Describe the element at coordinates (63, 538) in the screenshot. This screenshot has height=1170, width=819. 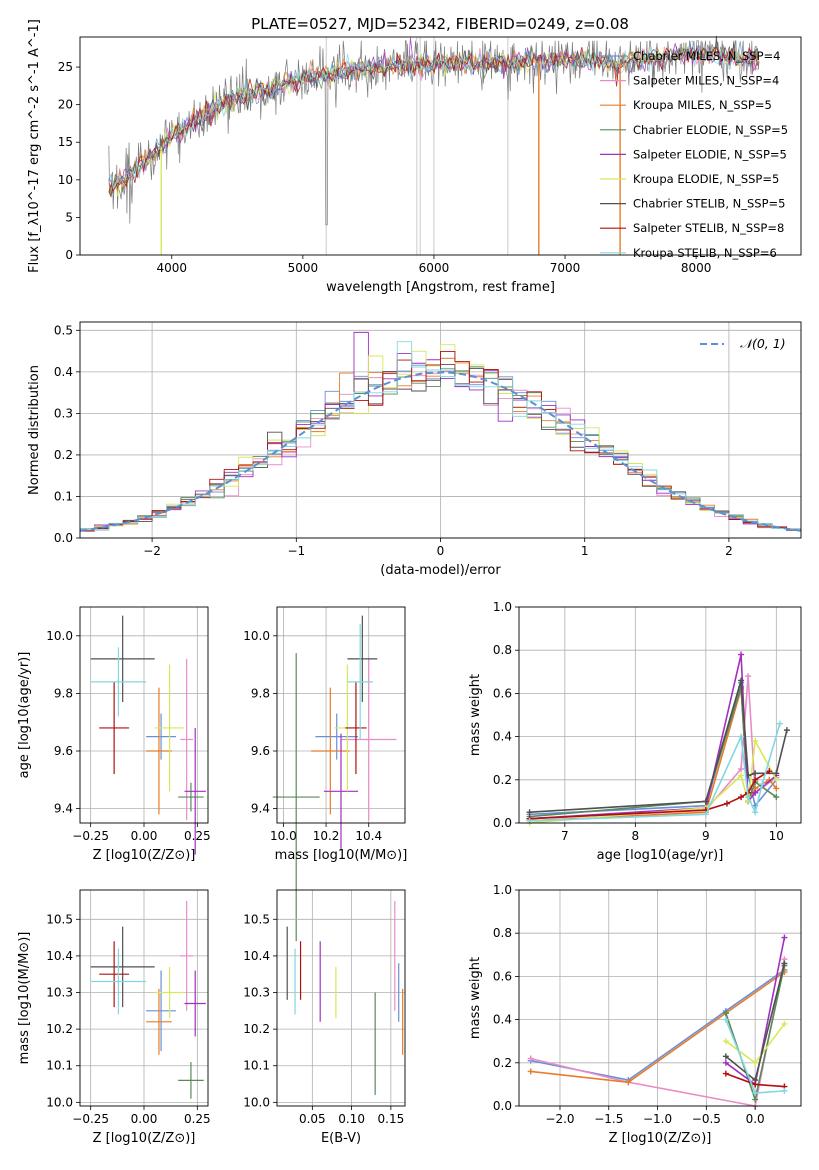
I see `y-tick-label: 0.0` at that location.